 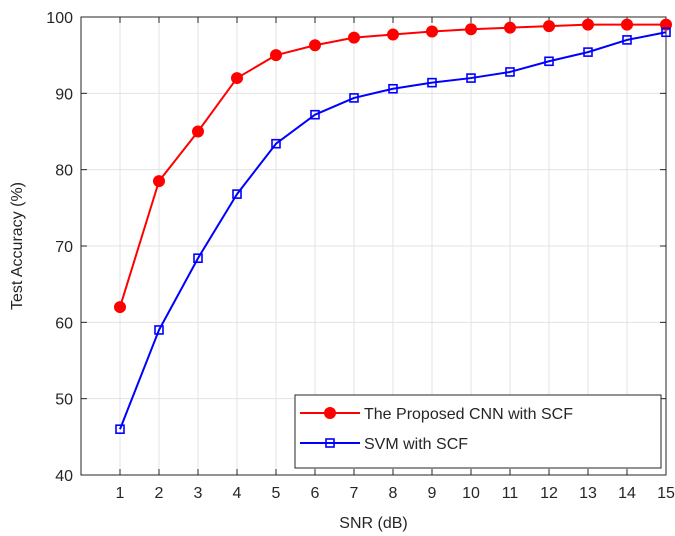 I want to click on x-tick-label: 8, so click(x=393, y=493).